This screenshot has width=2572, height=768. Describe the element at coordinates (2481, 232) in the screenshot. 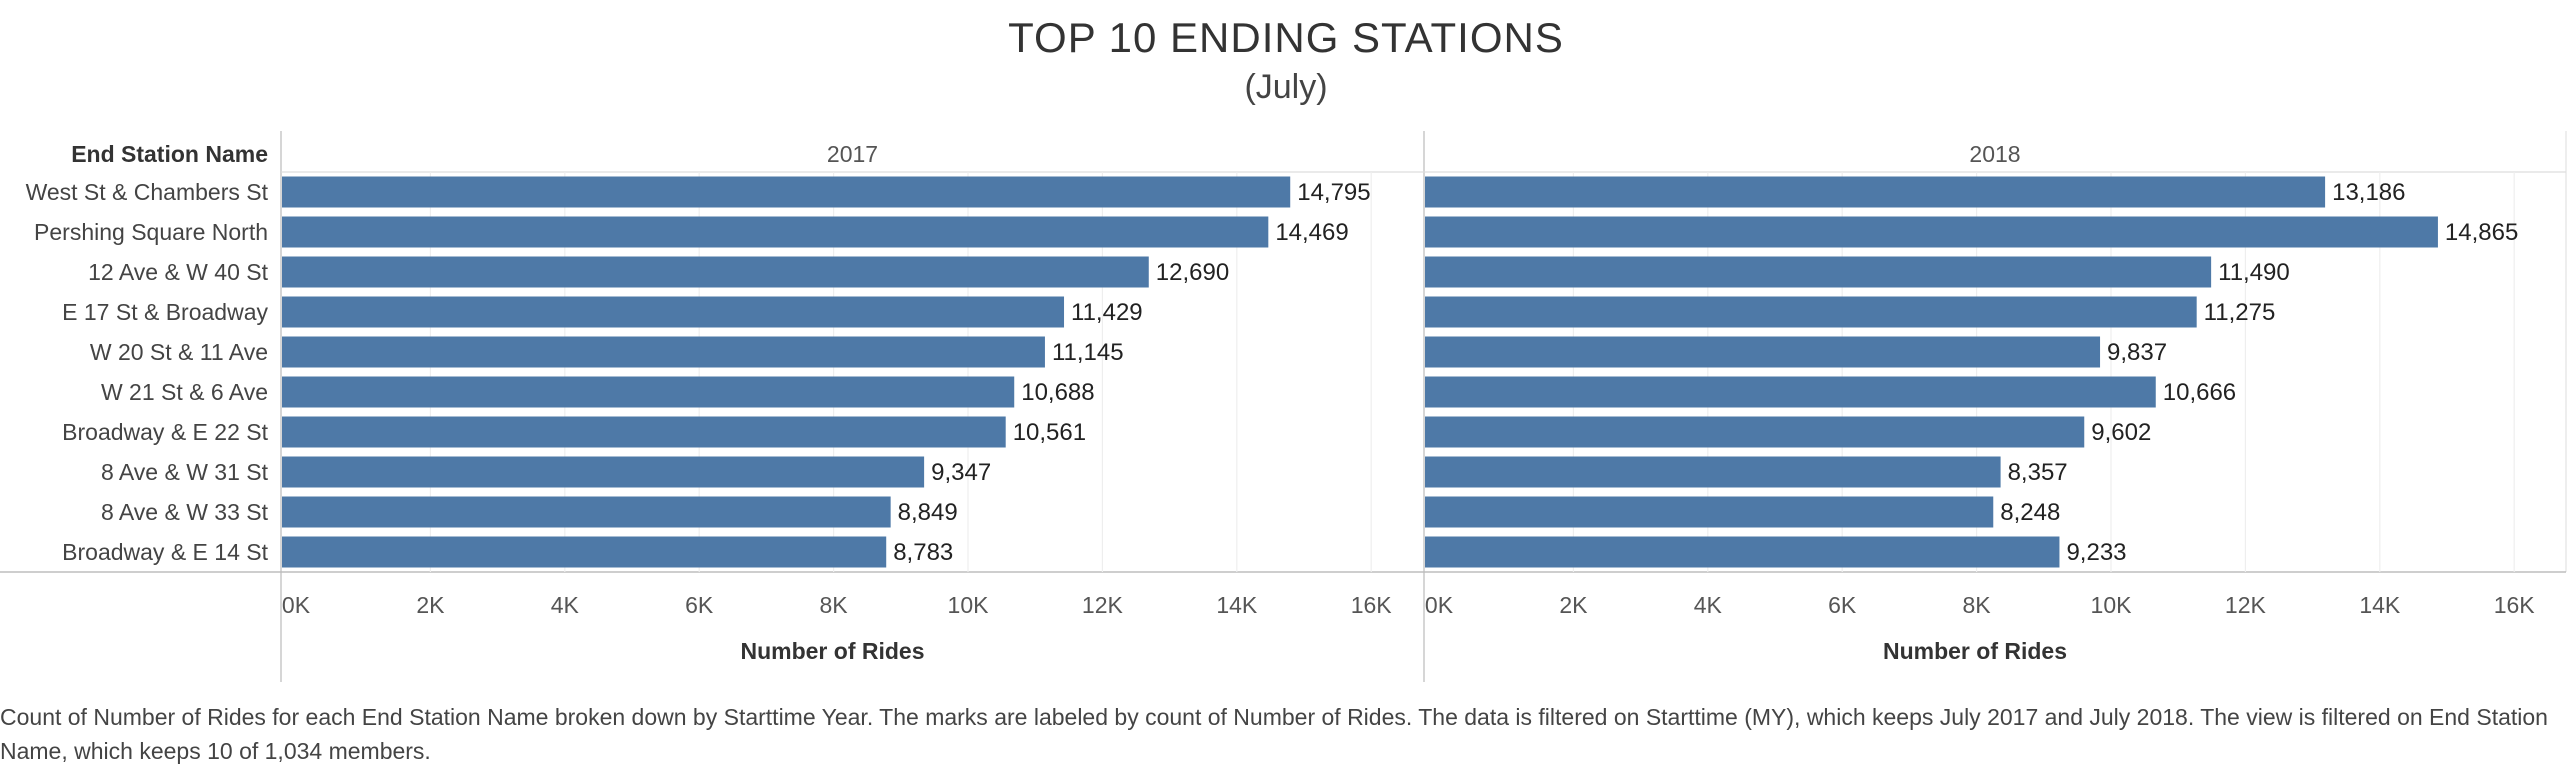

I see `data-label: 14,865` at that location.